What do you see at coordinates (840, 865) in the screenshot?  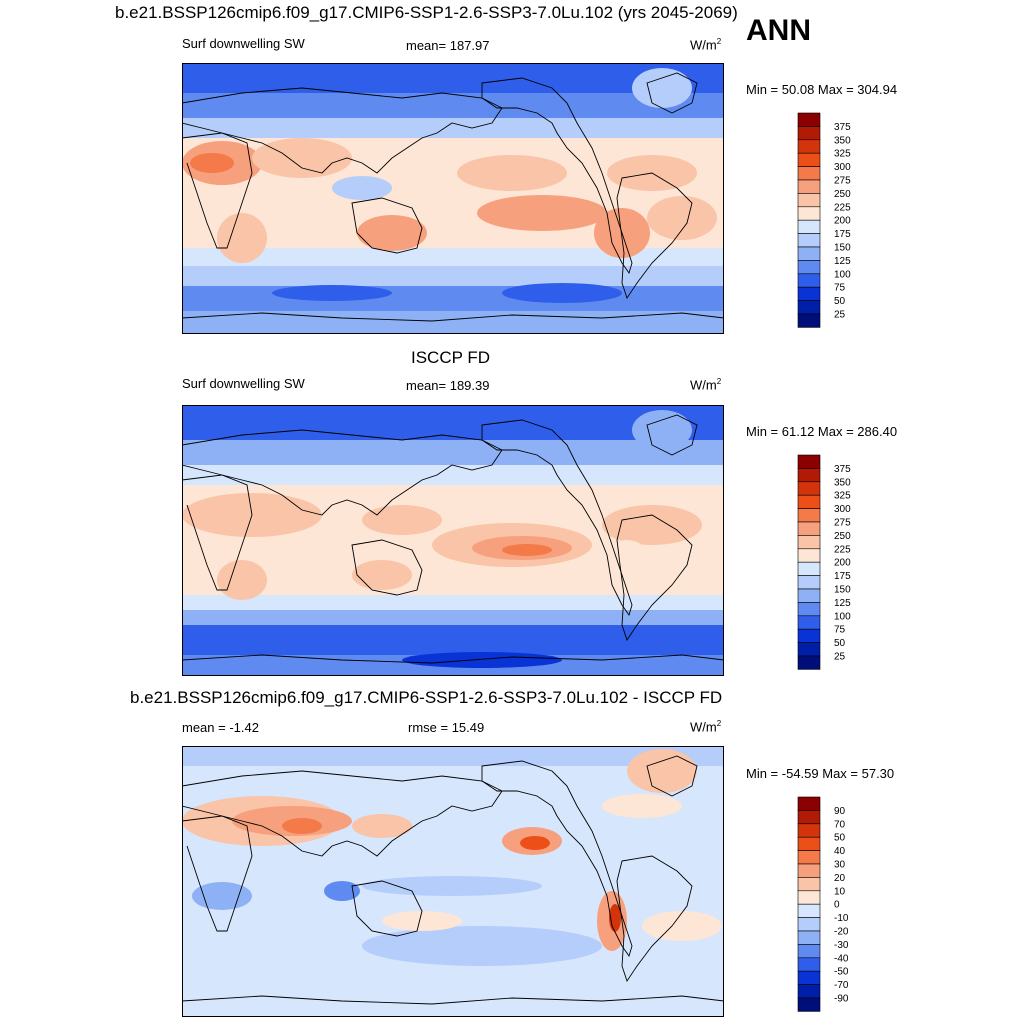 I see `colorbar-tick-label: 30` at bounding box center [840, 865].